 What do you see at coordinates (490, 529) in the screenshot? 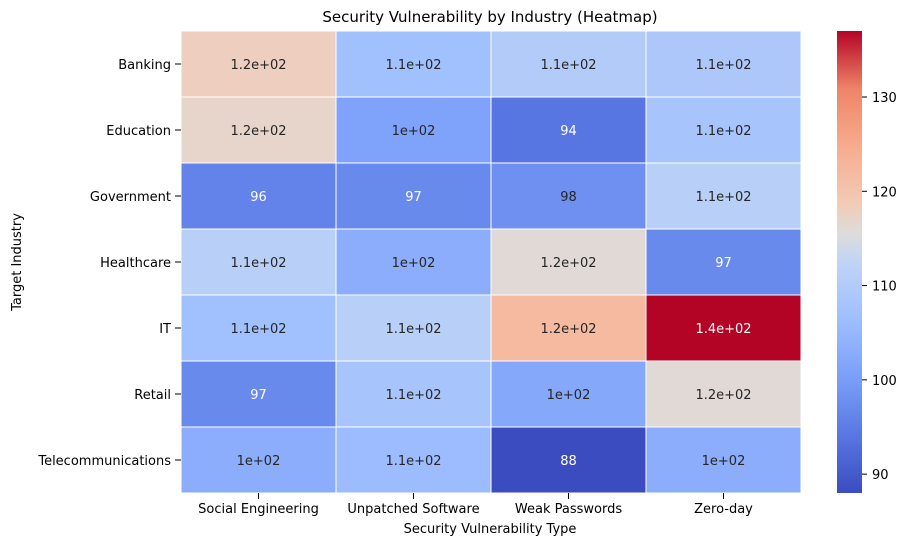
I see `x-axis-label: Security Vulnerability Type` at bounding box center [490, 529].